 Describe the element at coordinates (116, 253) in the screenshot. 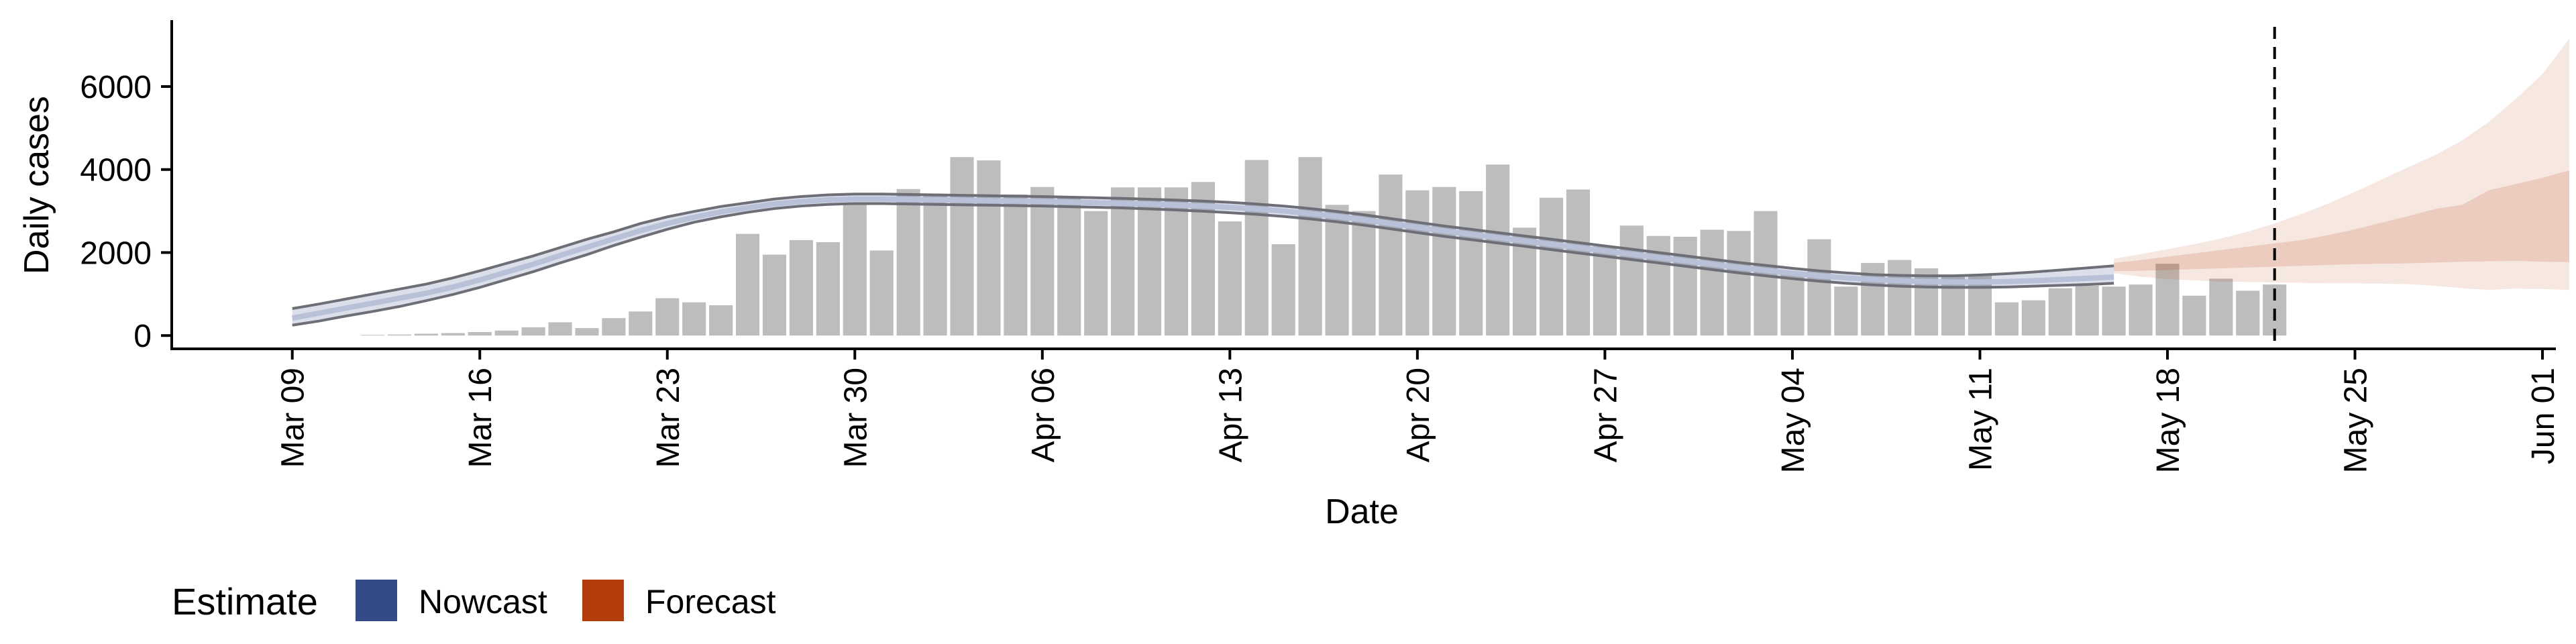

I see `y-tick-label: 2000` at that location.